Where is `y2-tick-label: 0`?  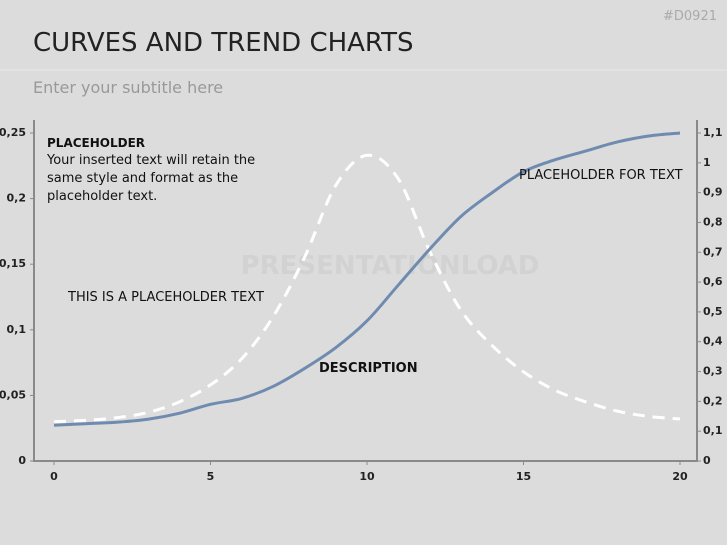
y2-tick-label: 0 is located at coordinates (707, 460).